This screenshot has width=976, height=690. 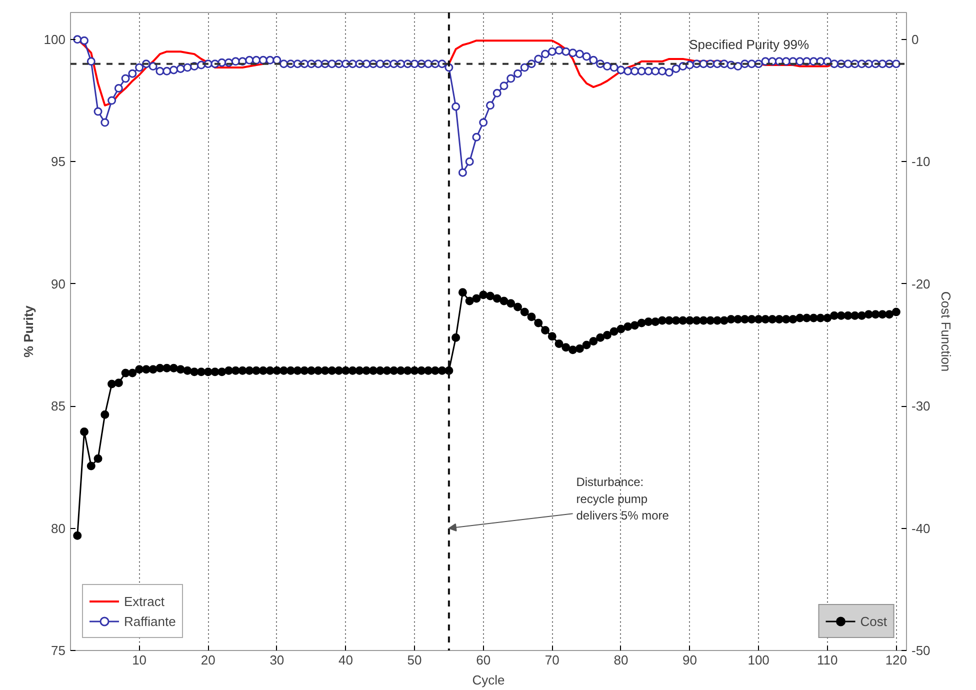 What do you see at coordinates (921, 406) in the screenshot?
I see `y2-tick-label: -30` at bounding box center [921, 406].